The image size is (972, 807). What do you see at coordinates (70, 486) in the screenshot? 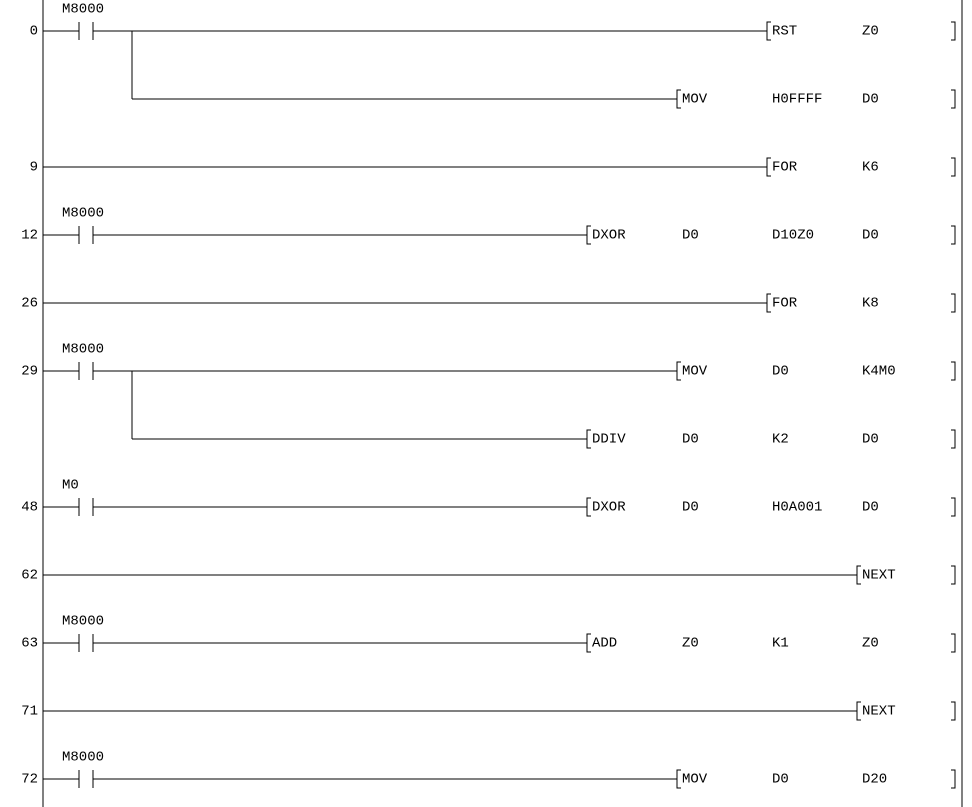
I see `contact-label: M0` at bounding box center [70, 486].